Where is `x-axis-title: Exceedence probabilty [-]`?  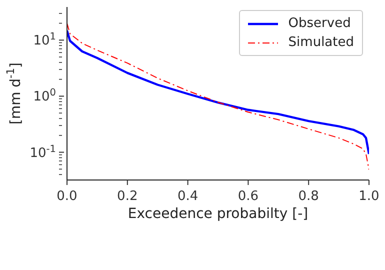 x-axis-title: Exceedence probabilty [-] is located at coordinates (218, 214).